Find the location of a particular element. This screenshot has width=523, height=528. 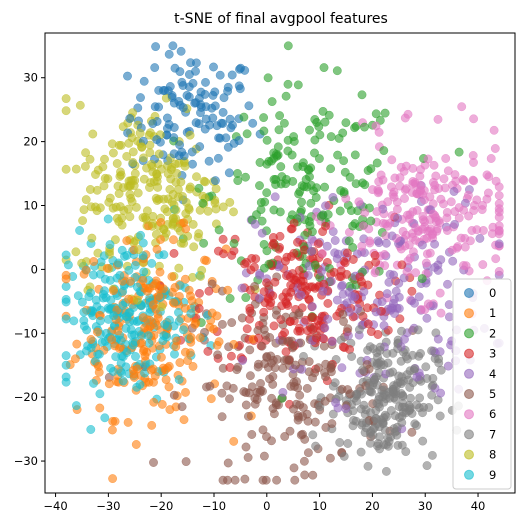

legend: 0 1 2 3 4 5 6 7 8 9 is located at coordinates (482, 384).